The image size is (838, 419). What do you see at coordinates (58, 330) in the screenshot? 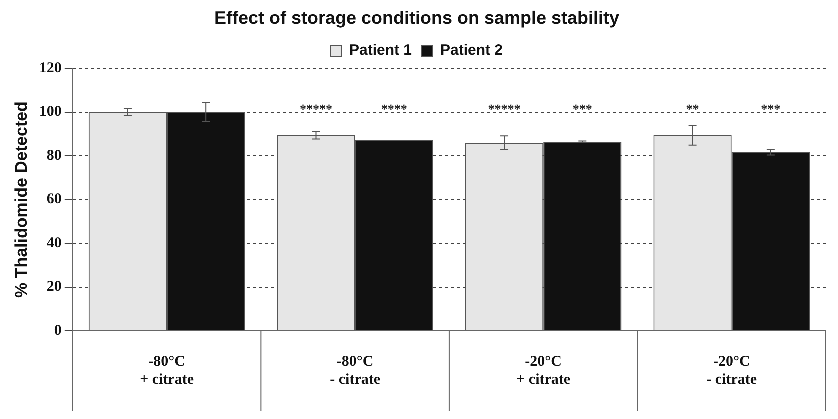
I see `y-tick-label: 0` at bounding box center [58, 330].